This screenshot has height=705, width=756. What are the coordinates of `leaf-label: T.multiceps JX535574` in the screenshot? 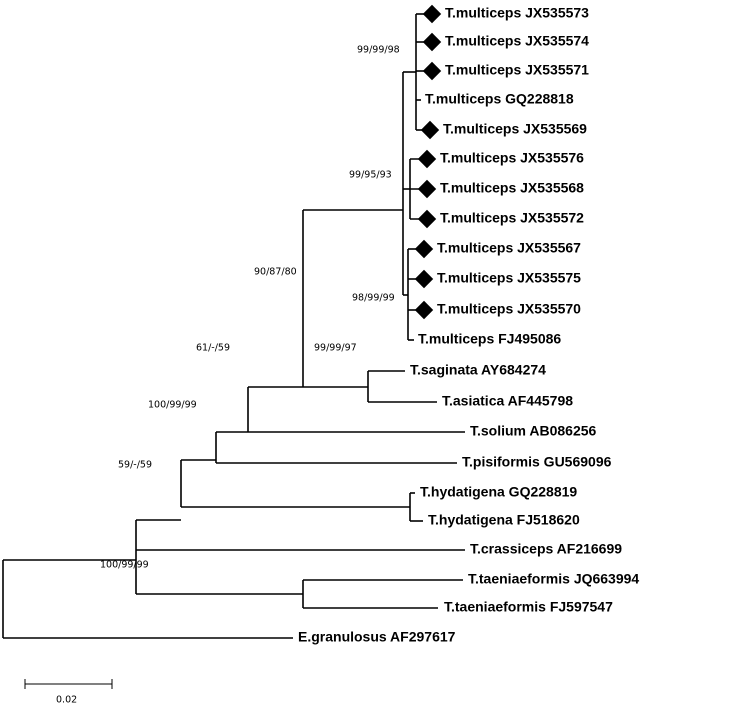 It's located at (517, 41).